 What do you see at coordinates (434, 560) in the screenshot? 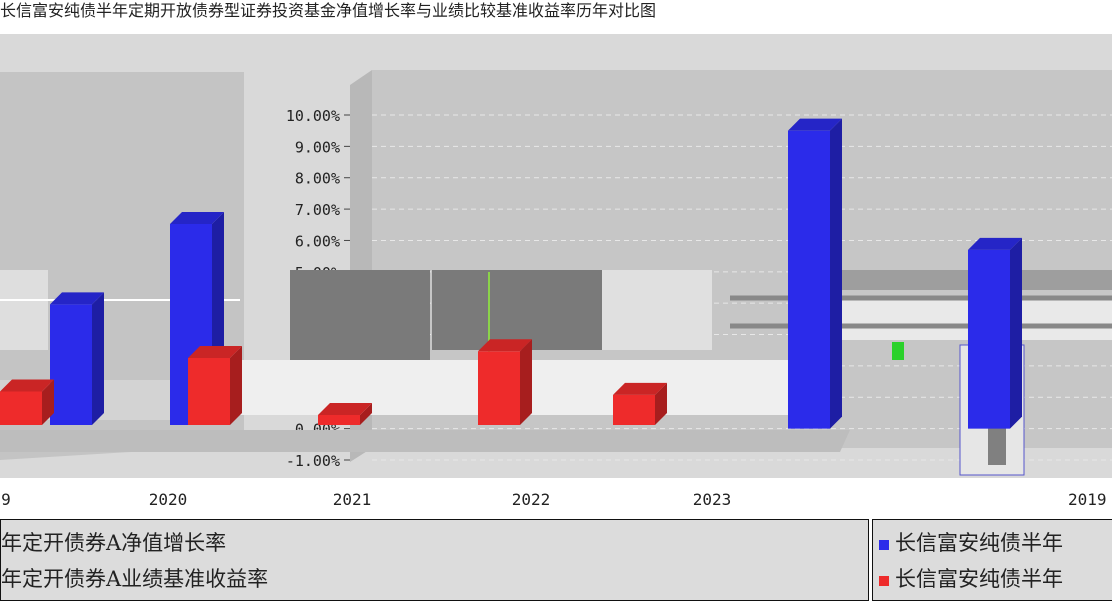
I see `legend-left: 年定开债券A净值增长率 年定开债券A业绩基准收益率` at bounding box center [434, 560].